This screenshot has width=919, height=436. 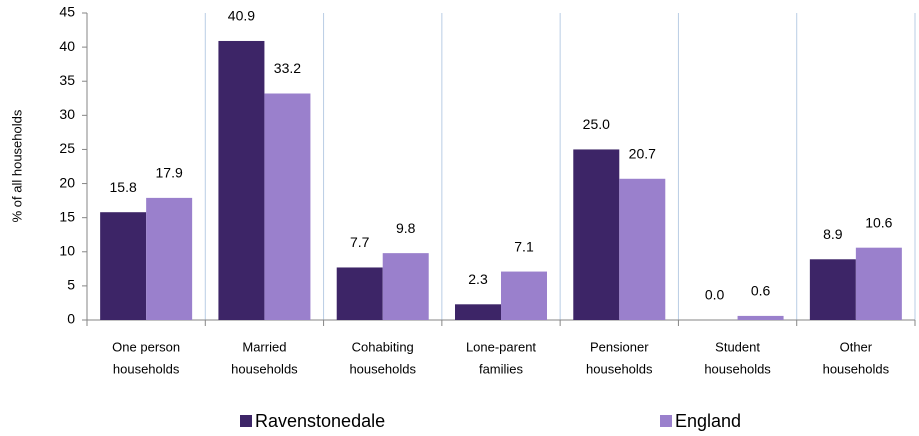 What do you see at coordinates (16, 165) in the screenshot?
I see `y-axis-label: % of all households` at bounding box center [16, 165].